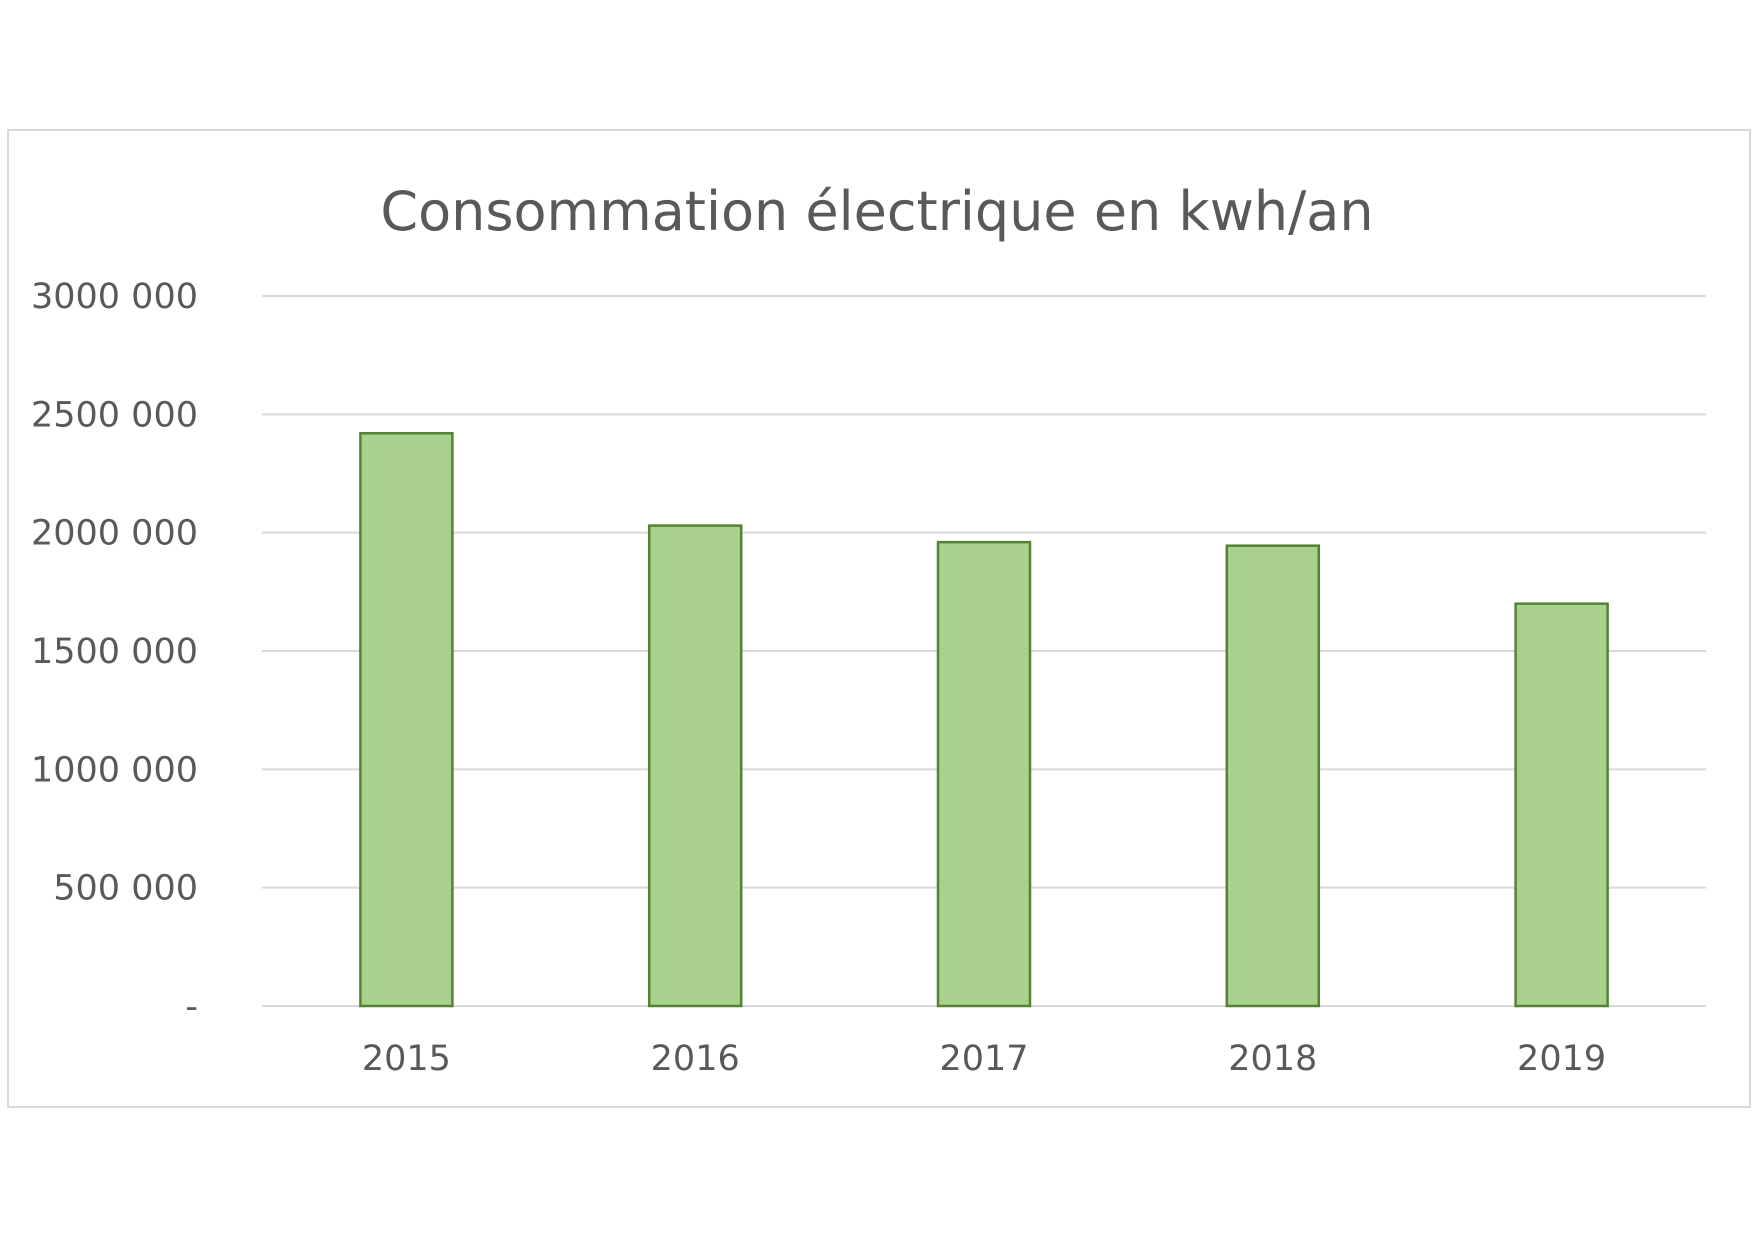 The image size is (1754, 1240). What do you see at coordinates (125, 889) in the screenshot?
I see `y-tick-label: 500 000` at bounding box center [125, 889].